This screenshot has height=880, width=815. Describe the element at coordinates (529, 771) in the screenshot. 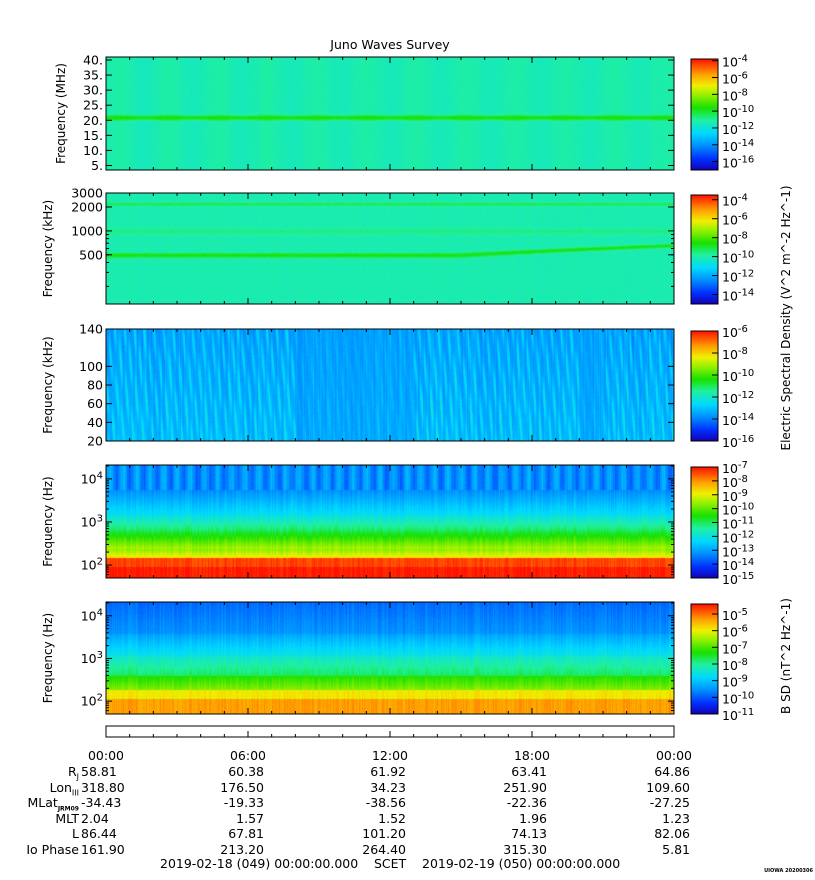

I see `ephemeris-value: 63.41` at that location.